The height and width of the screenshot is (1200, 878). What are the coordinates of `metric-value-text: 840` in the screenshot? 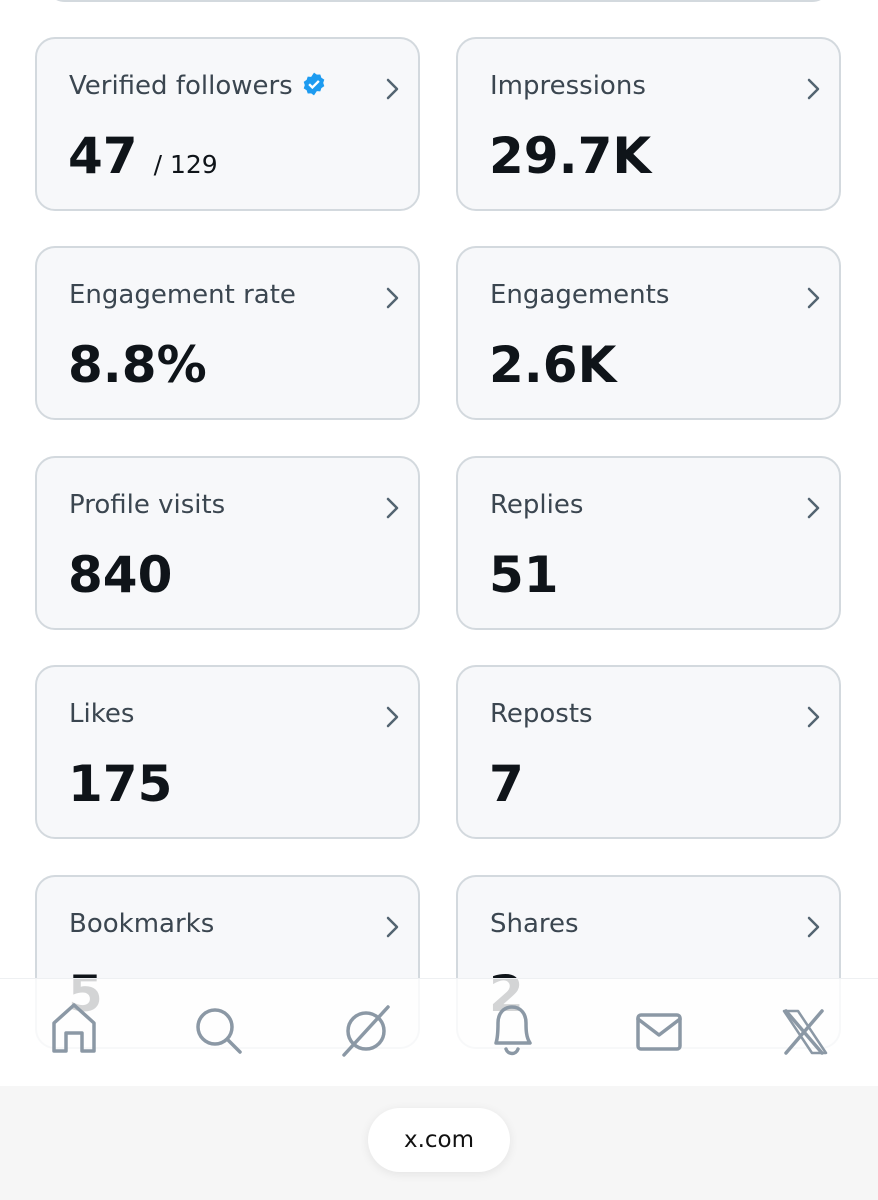 It's located at (120, 575).